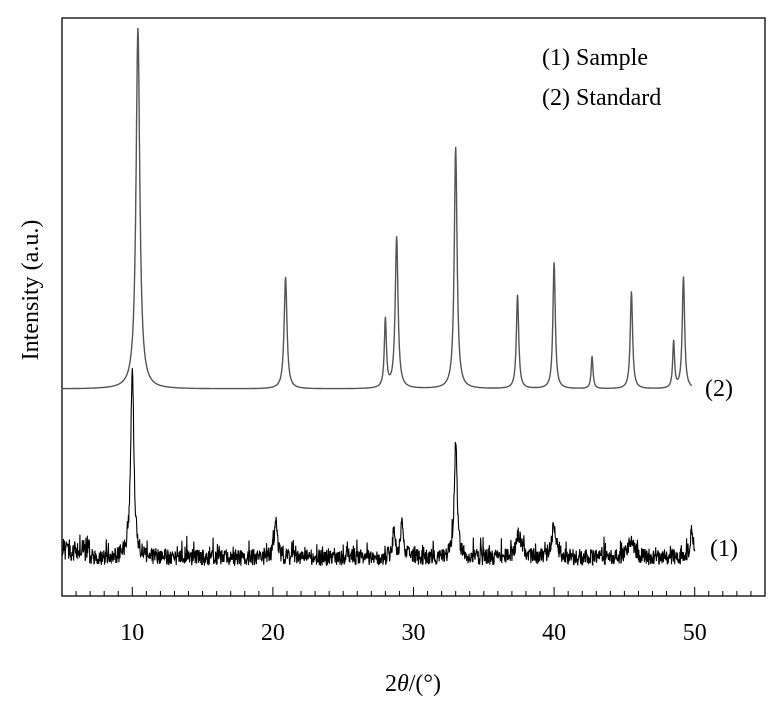 The width and height of the screenshot is (776, 719). What do you see at coordinates (719, 389) in the screenshot?
I see `series-label-standard: (2)` at bounding box center [719, 389].